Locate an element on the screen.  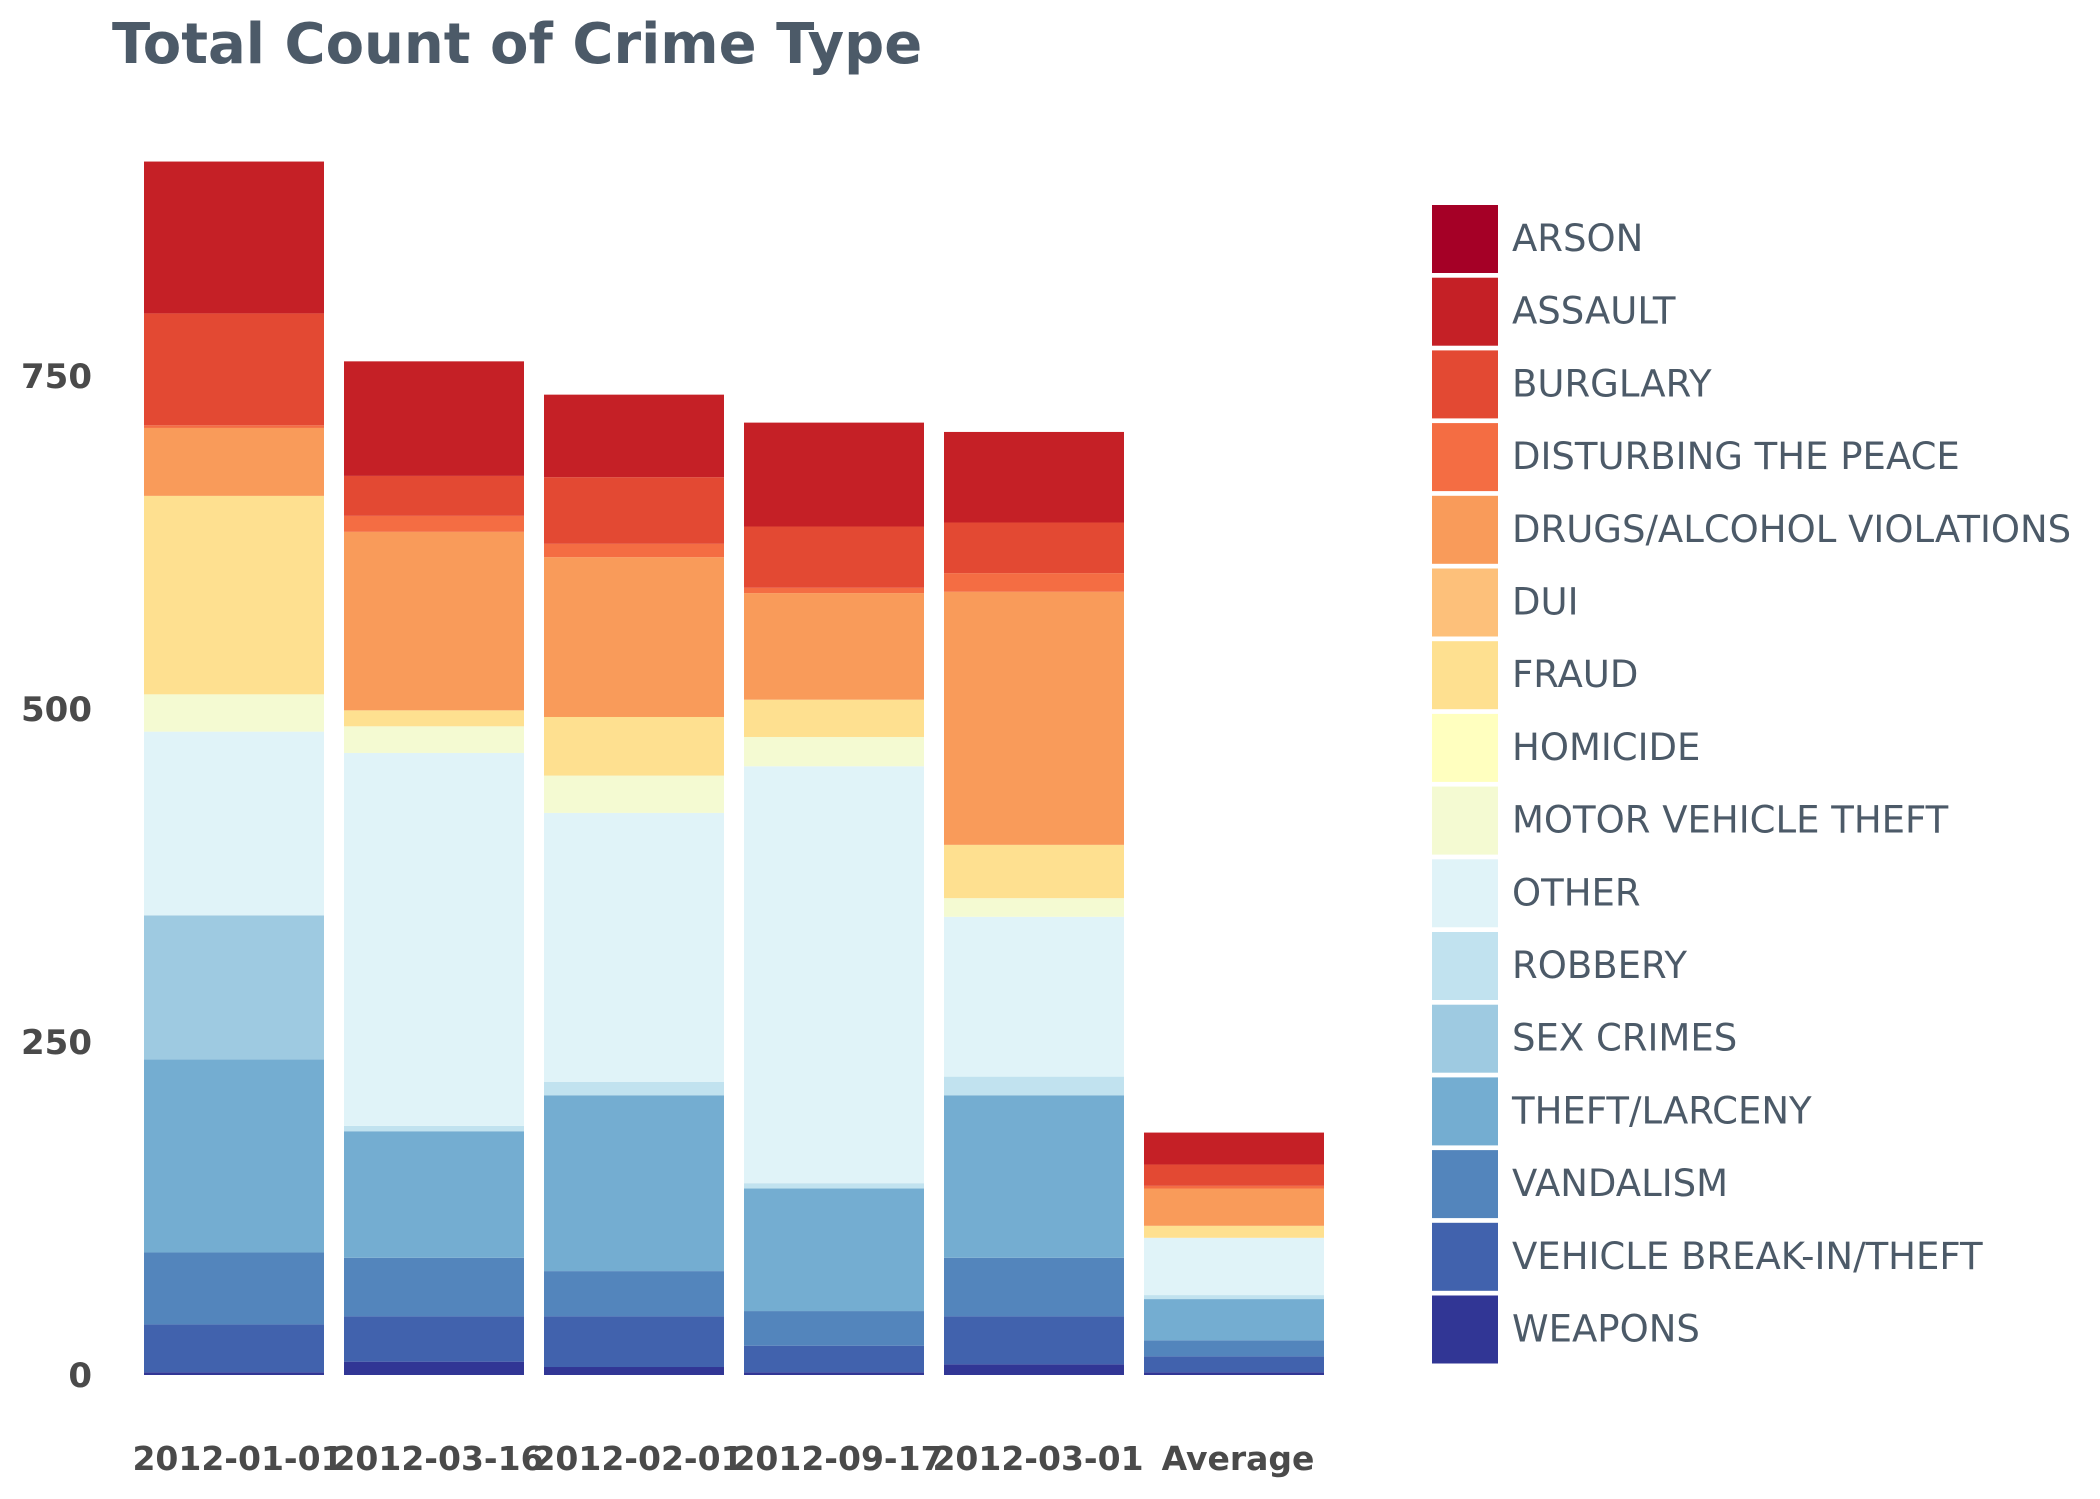
legend-label: ARSON is located at coordinates (1577, 238).